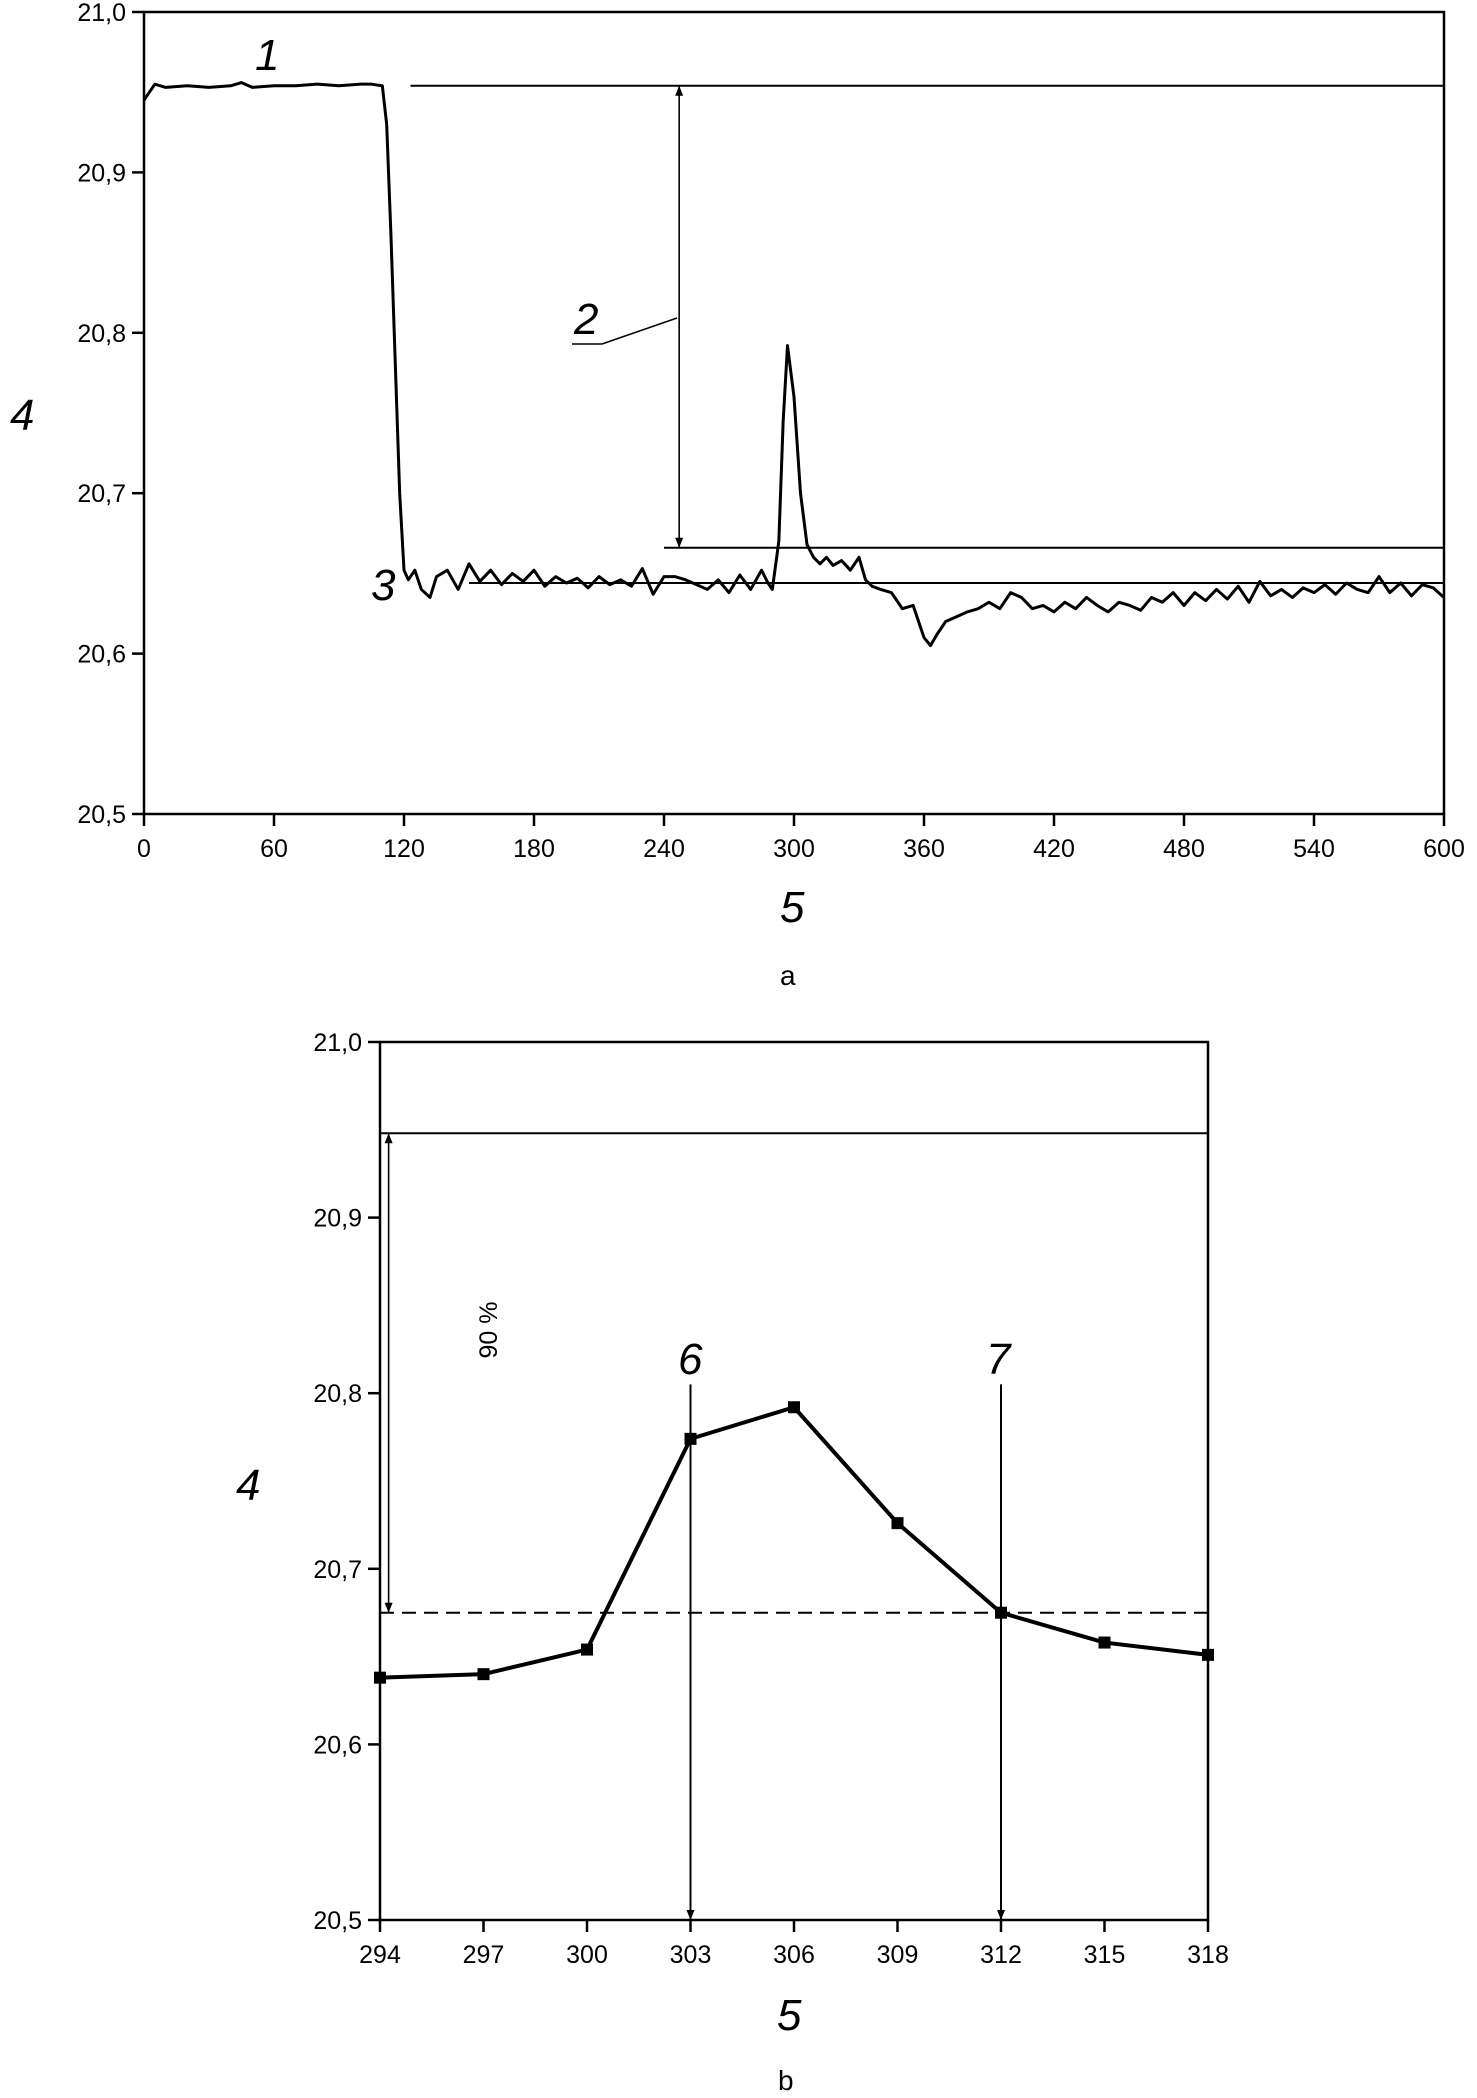 This screenshot has width=1477, height=2098. I want to click on panel-b-series-line, so click(794, 1542).